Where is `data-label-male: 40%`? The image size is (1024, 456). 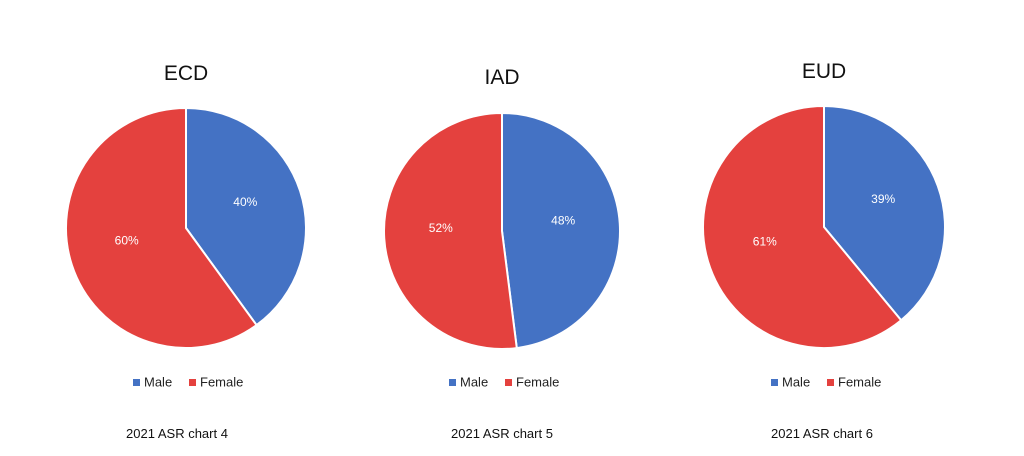 data-label-male: 40% is located at coordinates (245, 202).